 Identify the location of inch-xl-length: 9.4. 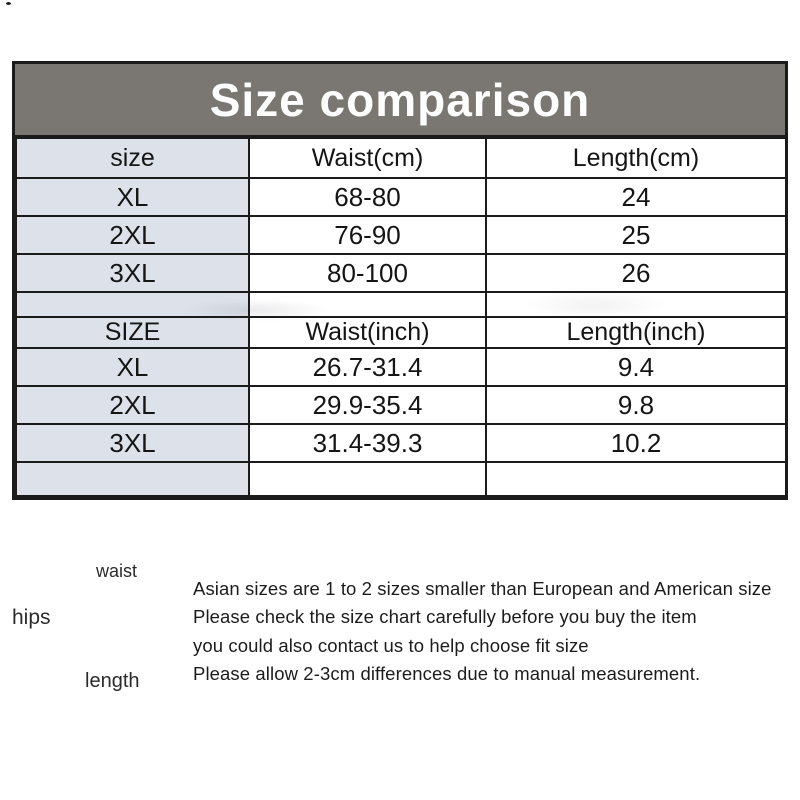
(636, 367).